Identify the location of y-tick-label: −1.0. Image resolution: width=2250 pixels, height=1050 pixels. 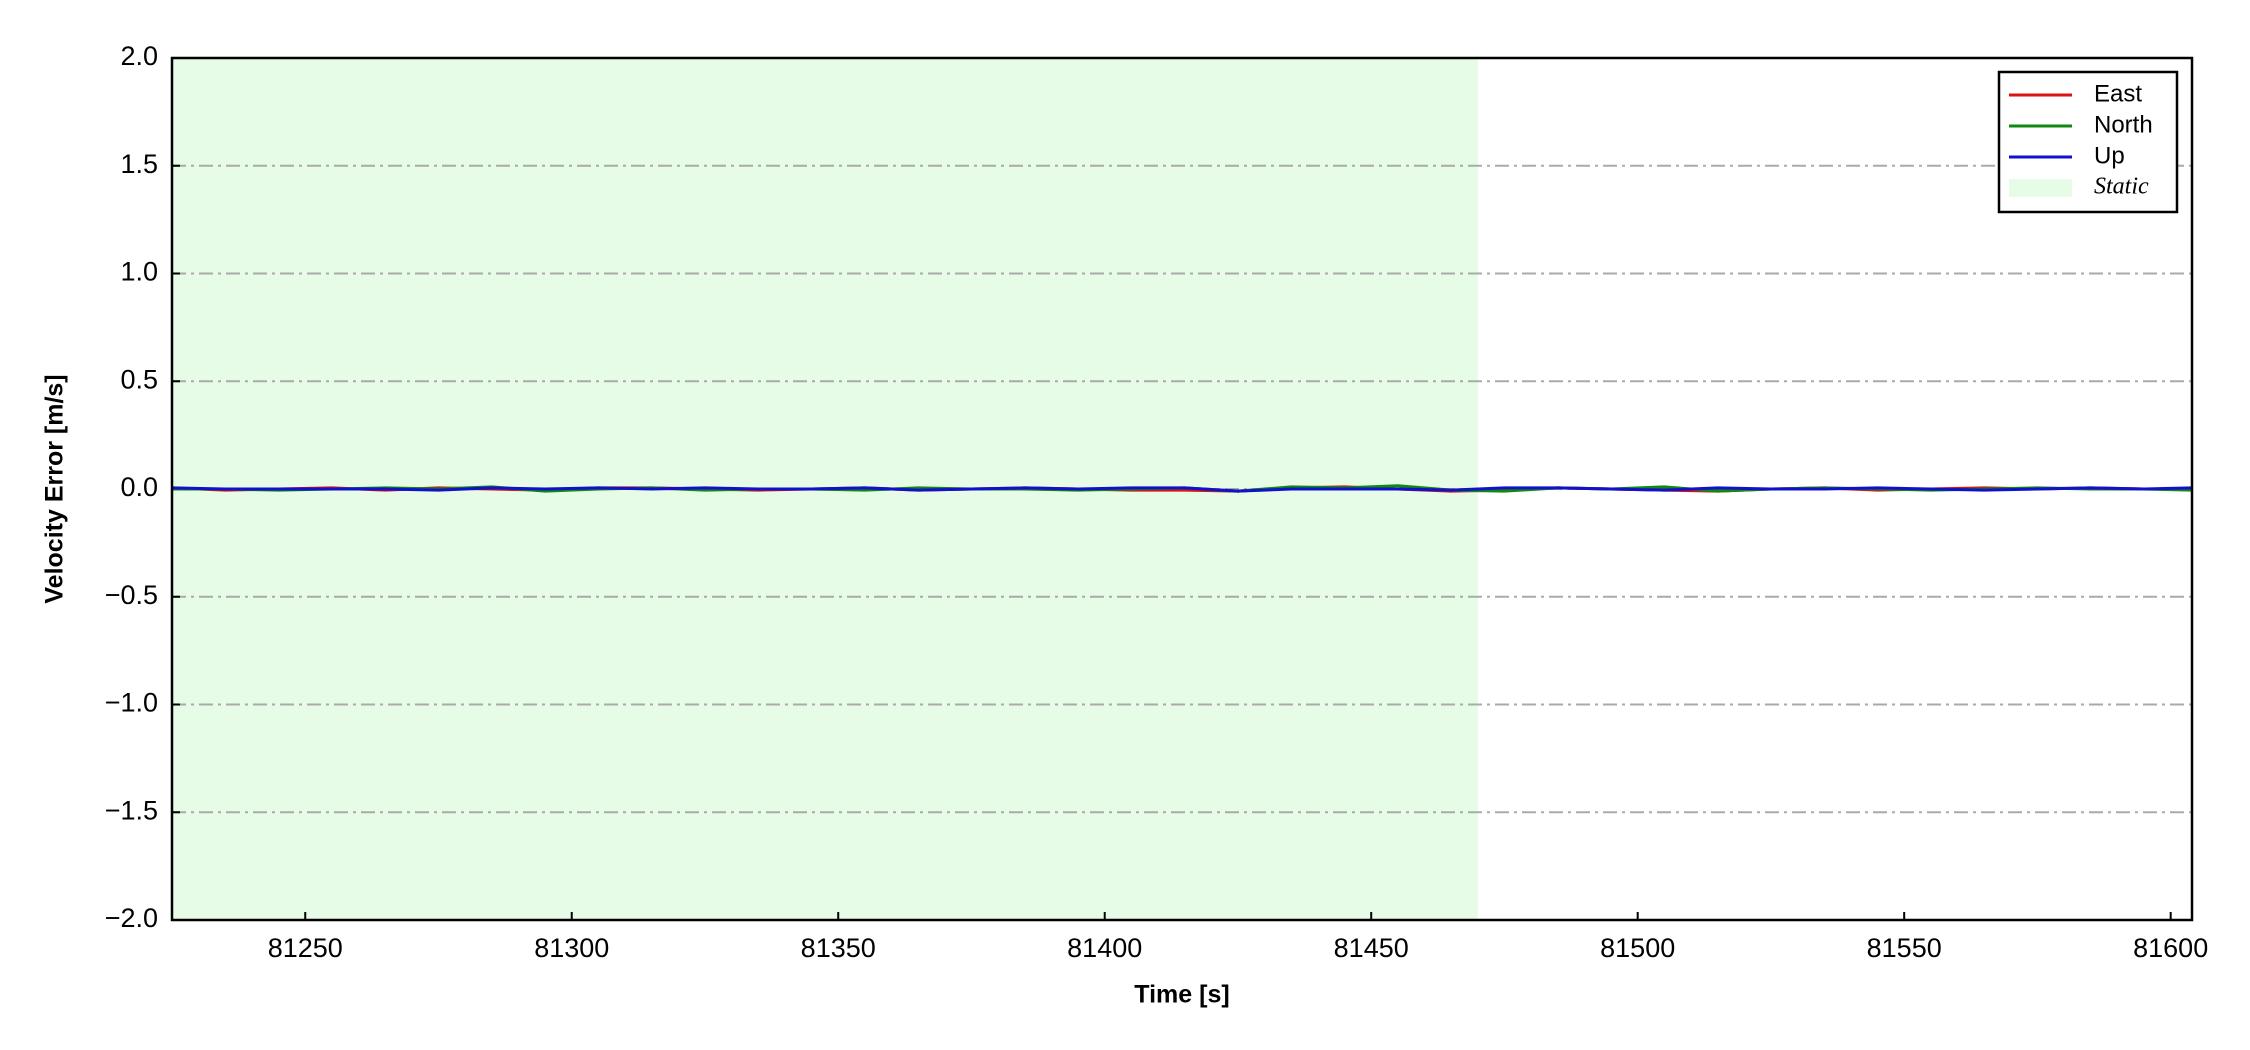
(131, 703).